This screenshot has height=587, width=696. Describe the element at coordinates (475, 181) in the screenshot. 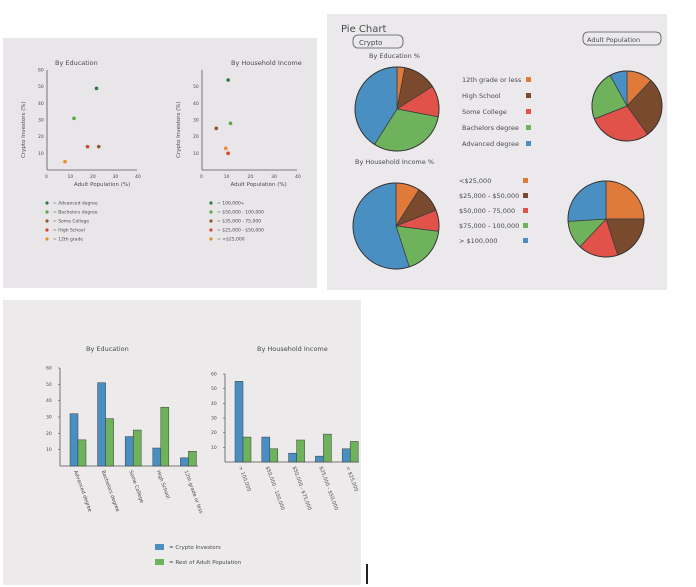

I see `pie-legend-label: <$25,000` at that location.